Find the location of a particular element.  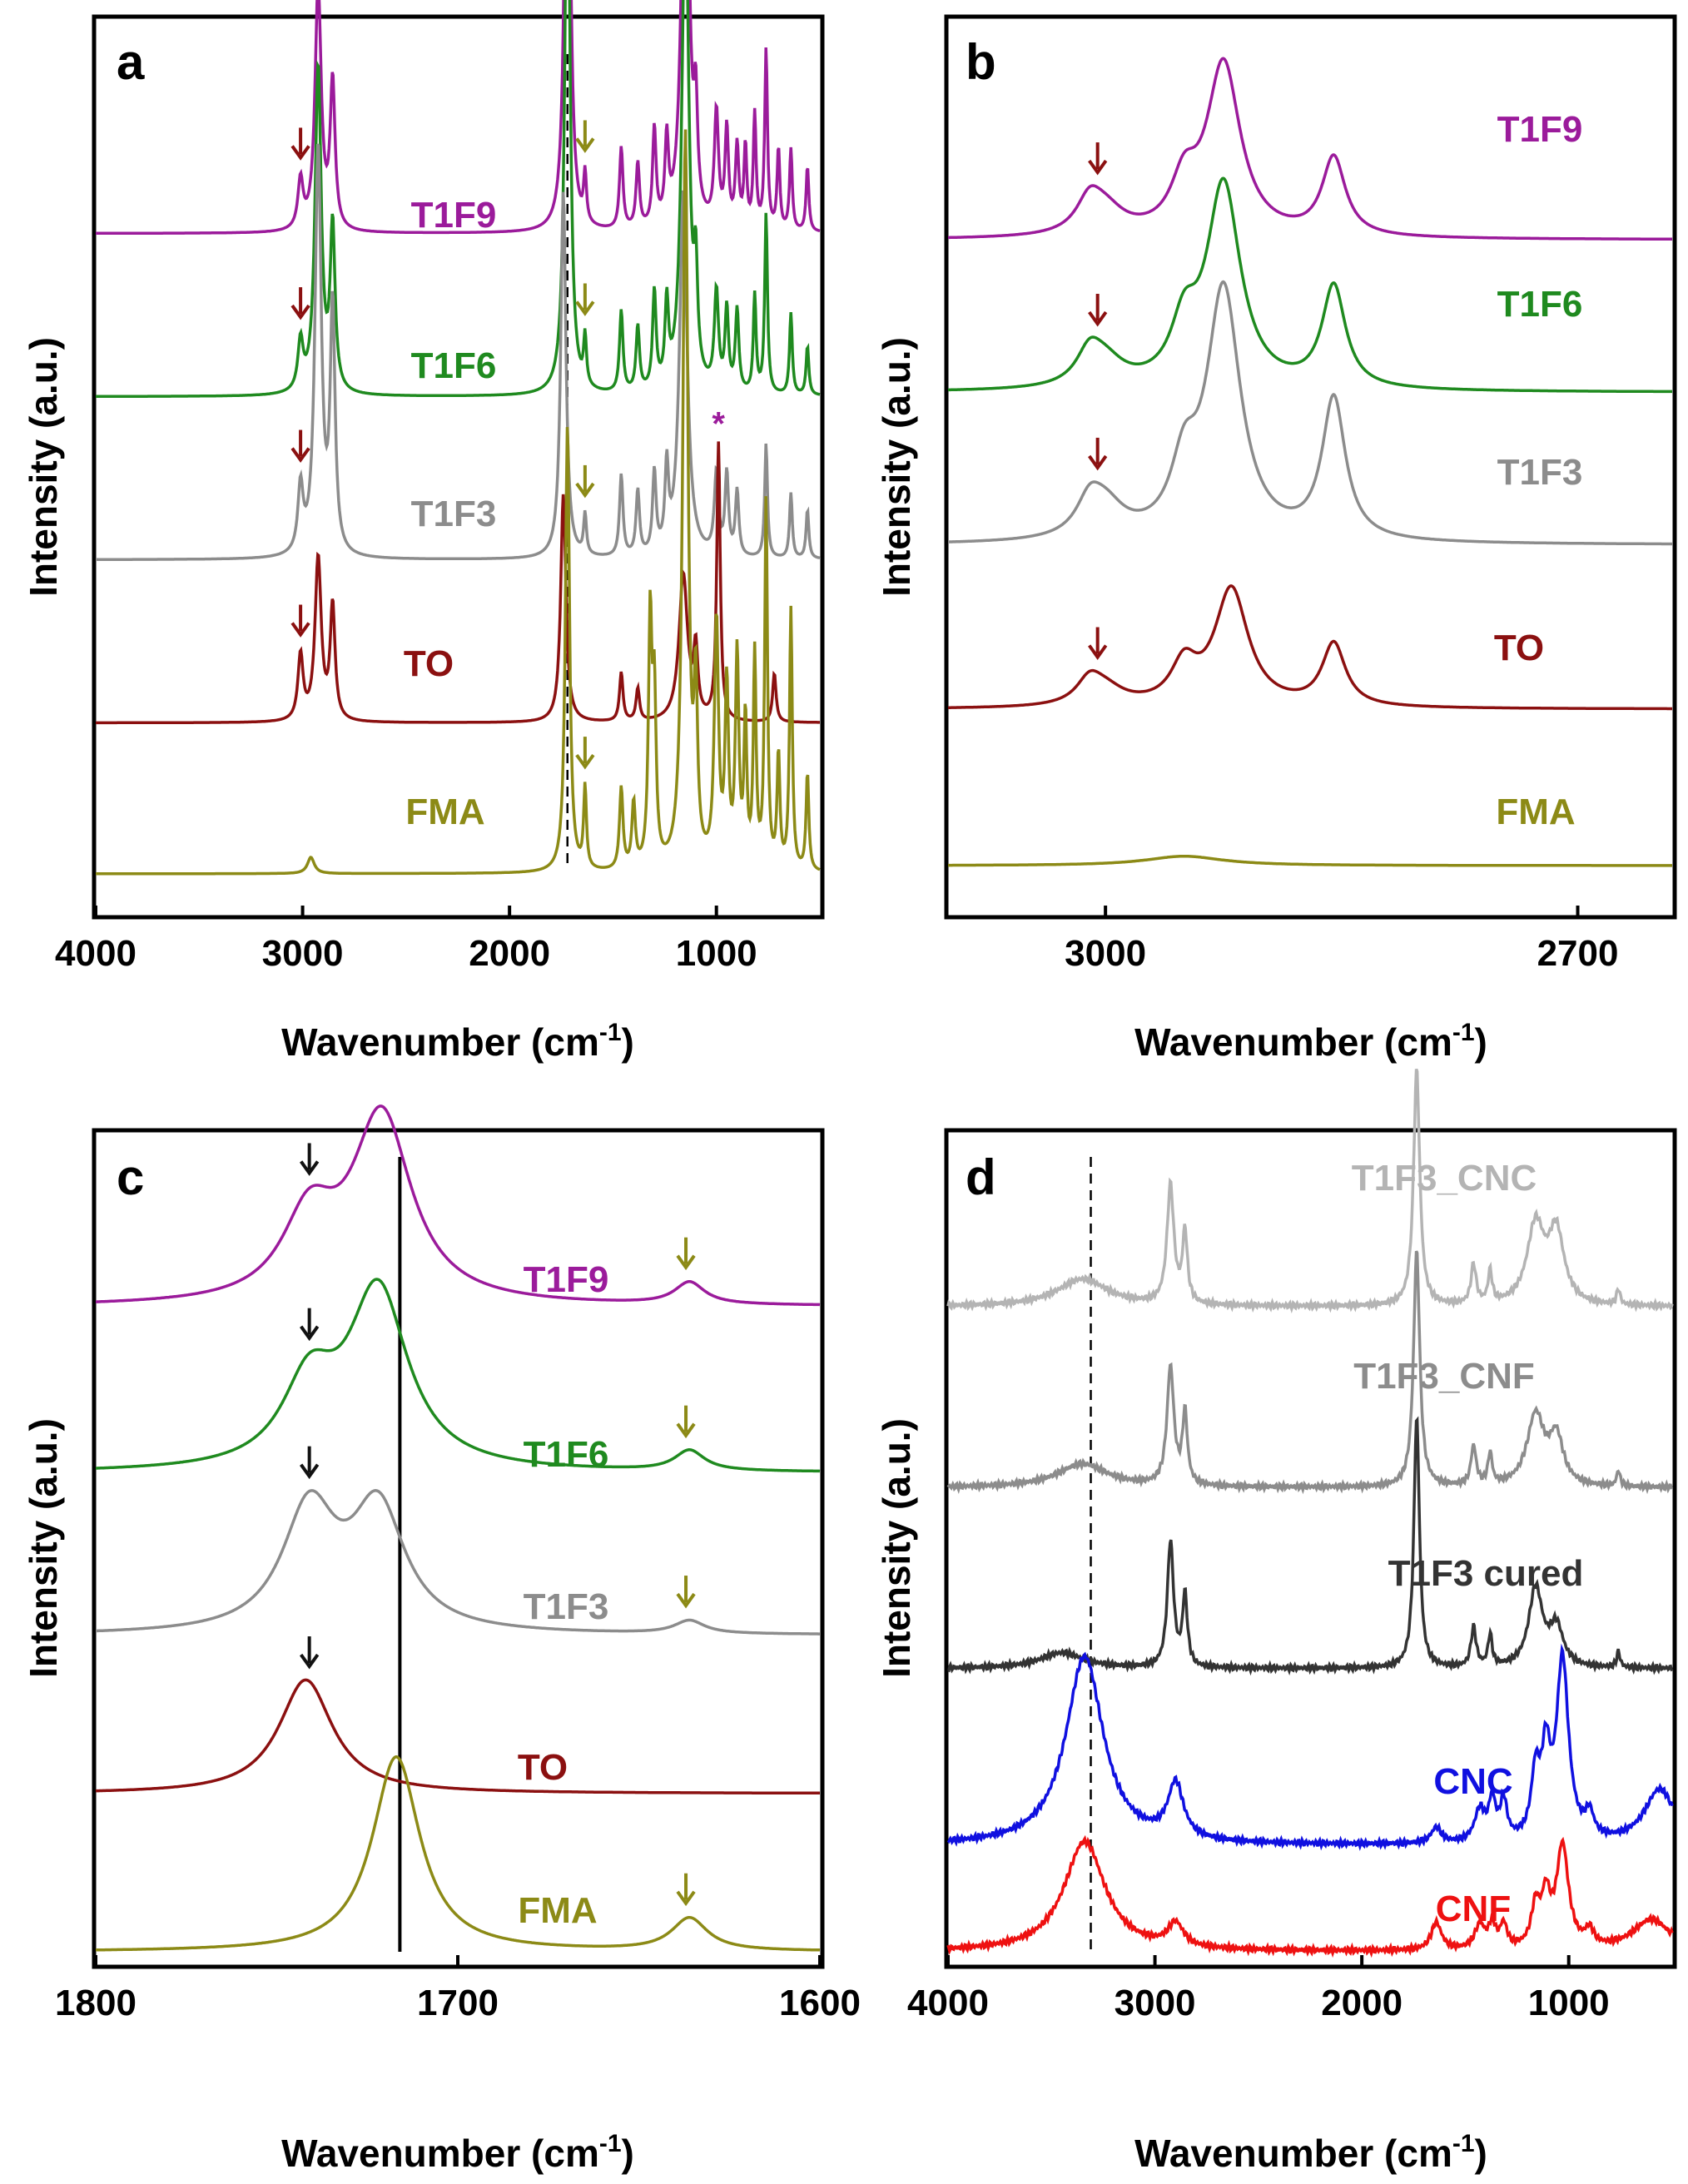

panel-a-xticks: 4000 3000 2000 1000 is located at coordinates (406, 940).